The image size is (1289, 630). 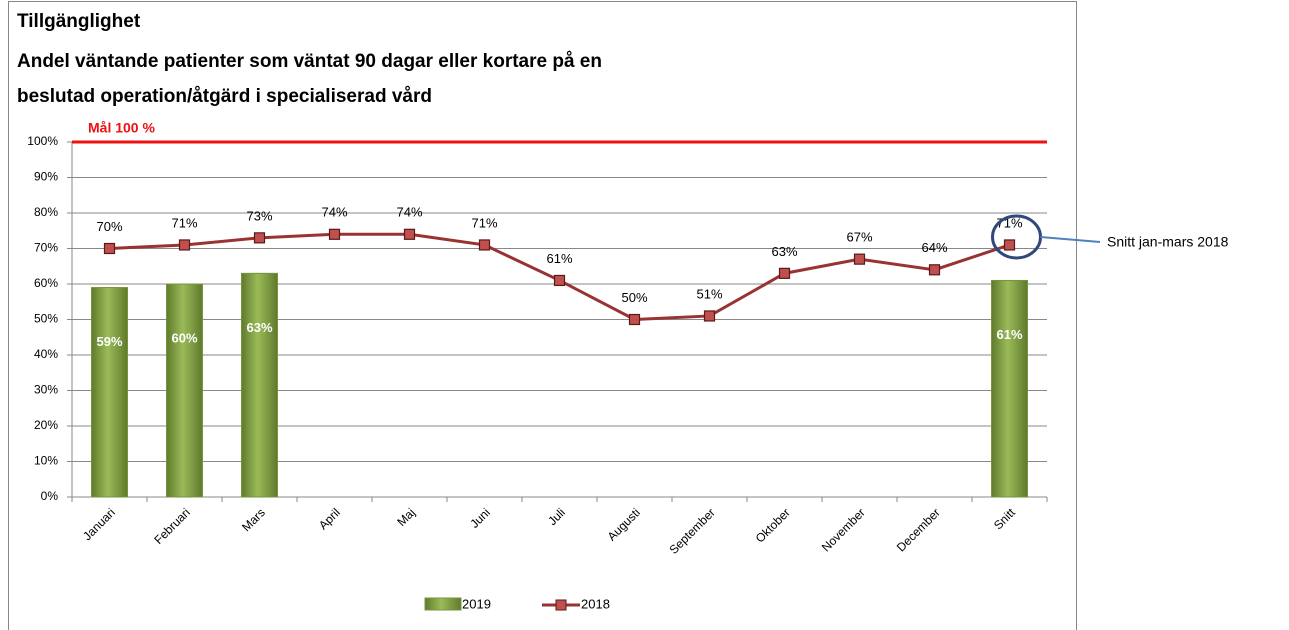 What do you see at coordinates (595, 603) in the screenshot?
I see `legend-label: 2018` at bounding box center [595, 603].